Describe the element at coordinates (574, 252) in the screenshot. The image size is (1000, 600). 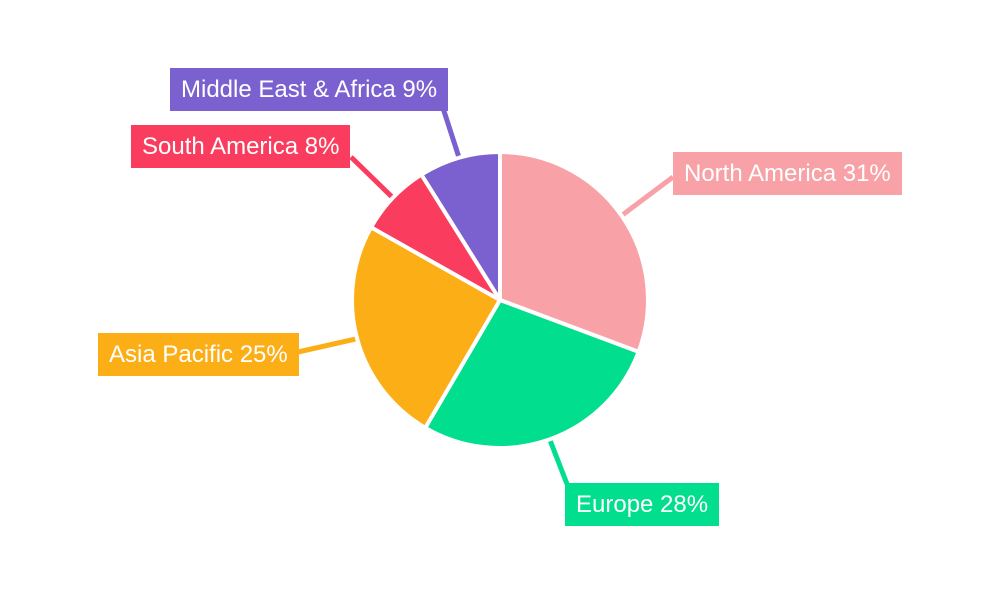
I see `pie-slice-north-america` at that location.